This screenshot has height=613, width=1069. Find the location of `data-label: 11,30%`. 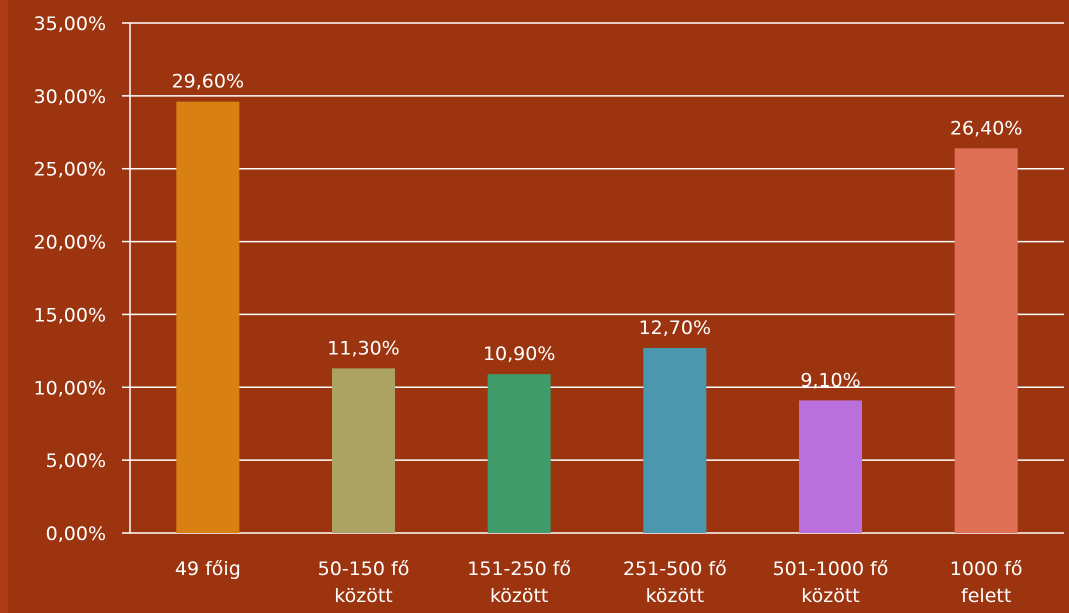

data-label: 11,30% is located at coordinates (363, 348).